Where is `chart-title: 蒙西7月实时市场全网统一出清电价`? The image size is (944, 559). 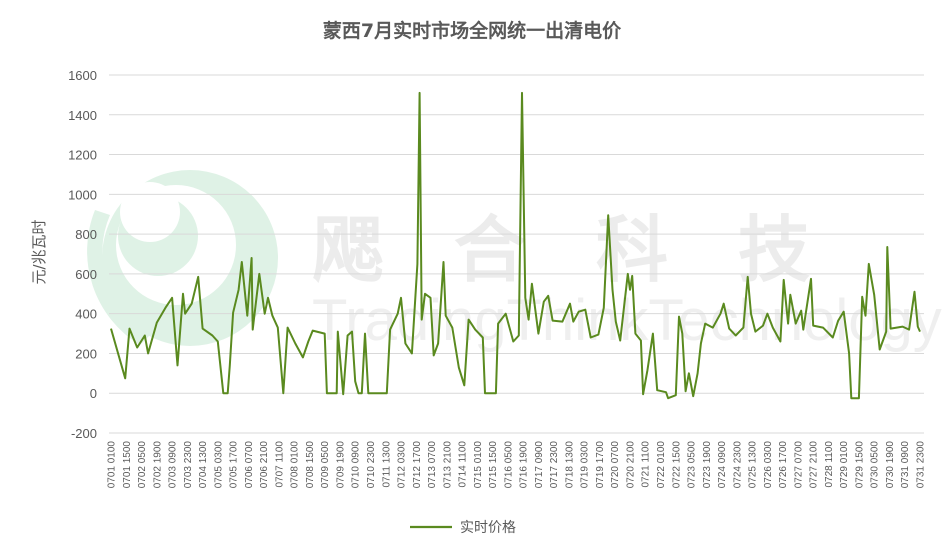 chart-title: 蒙西7月实时市场全网统一出清电价 is located at coordinates (472, 30).